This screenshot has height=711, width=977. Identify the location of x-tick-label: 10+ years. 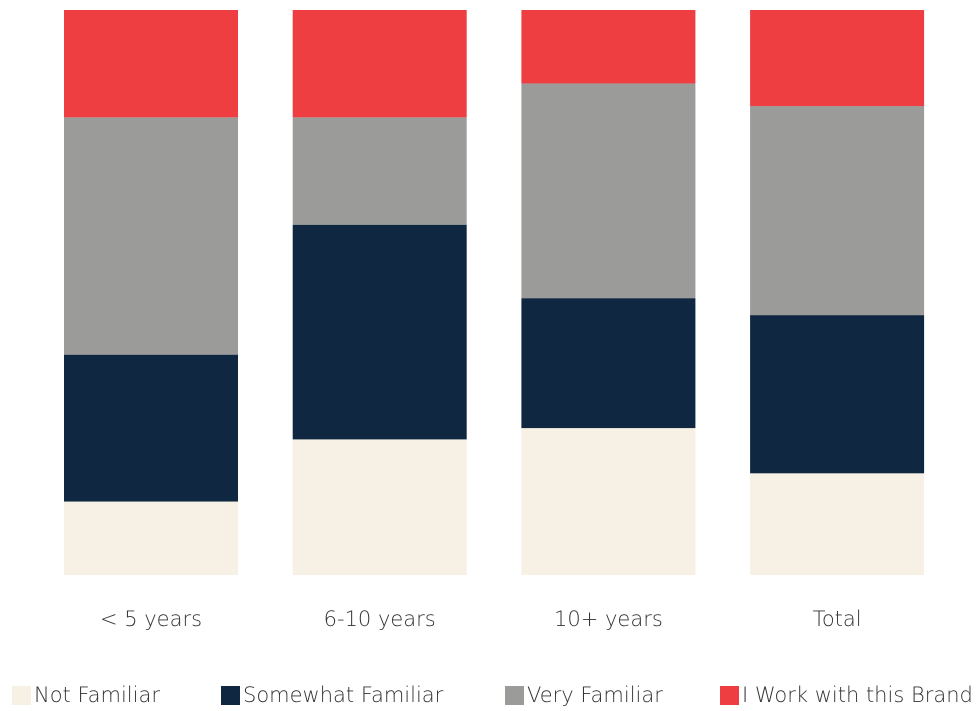
(608, 619).